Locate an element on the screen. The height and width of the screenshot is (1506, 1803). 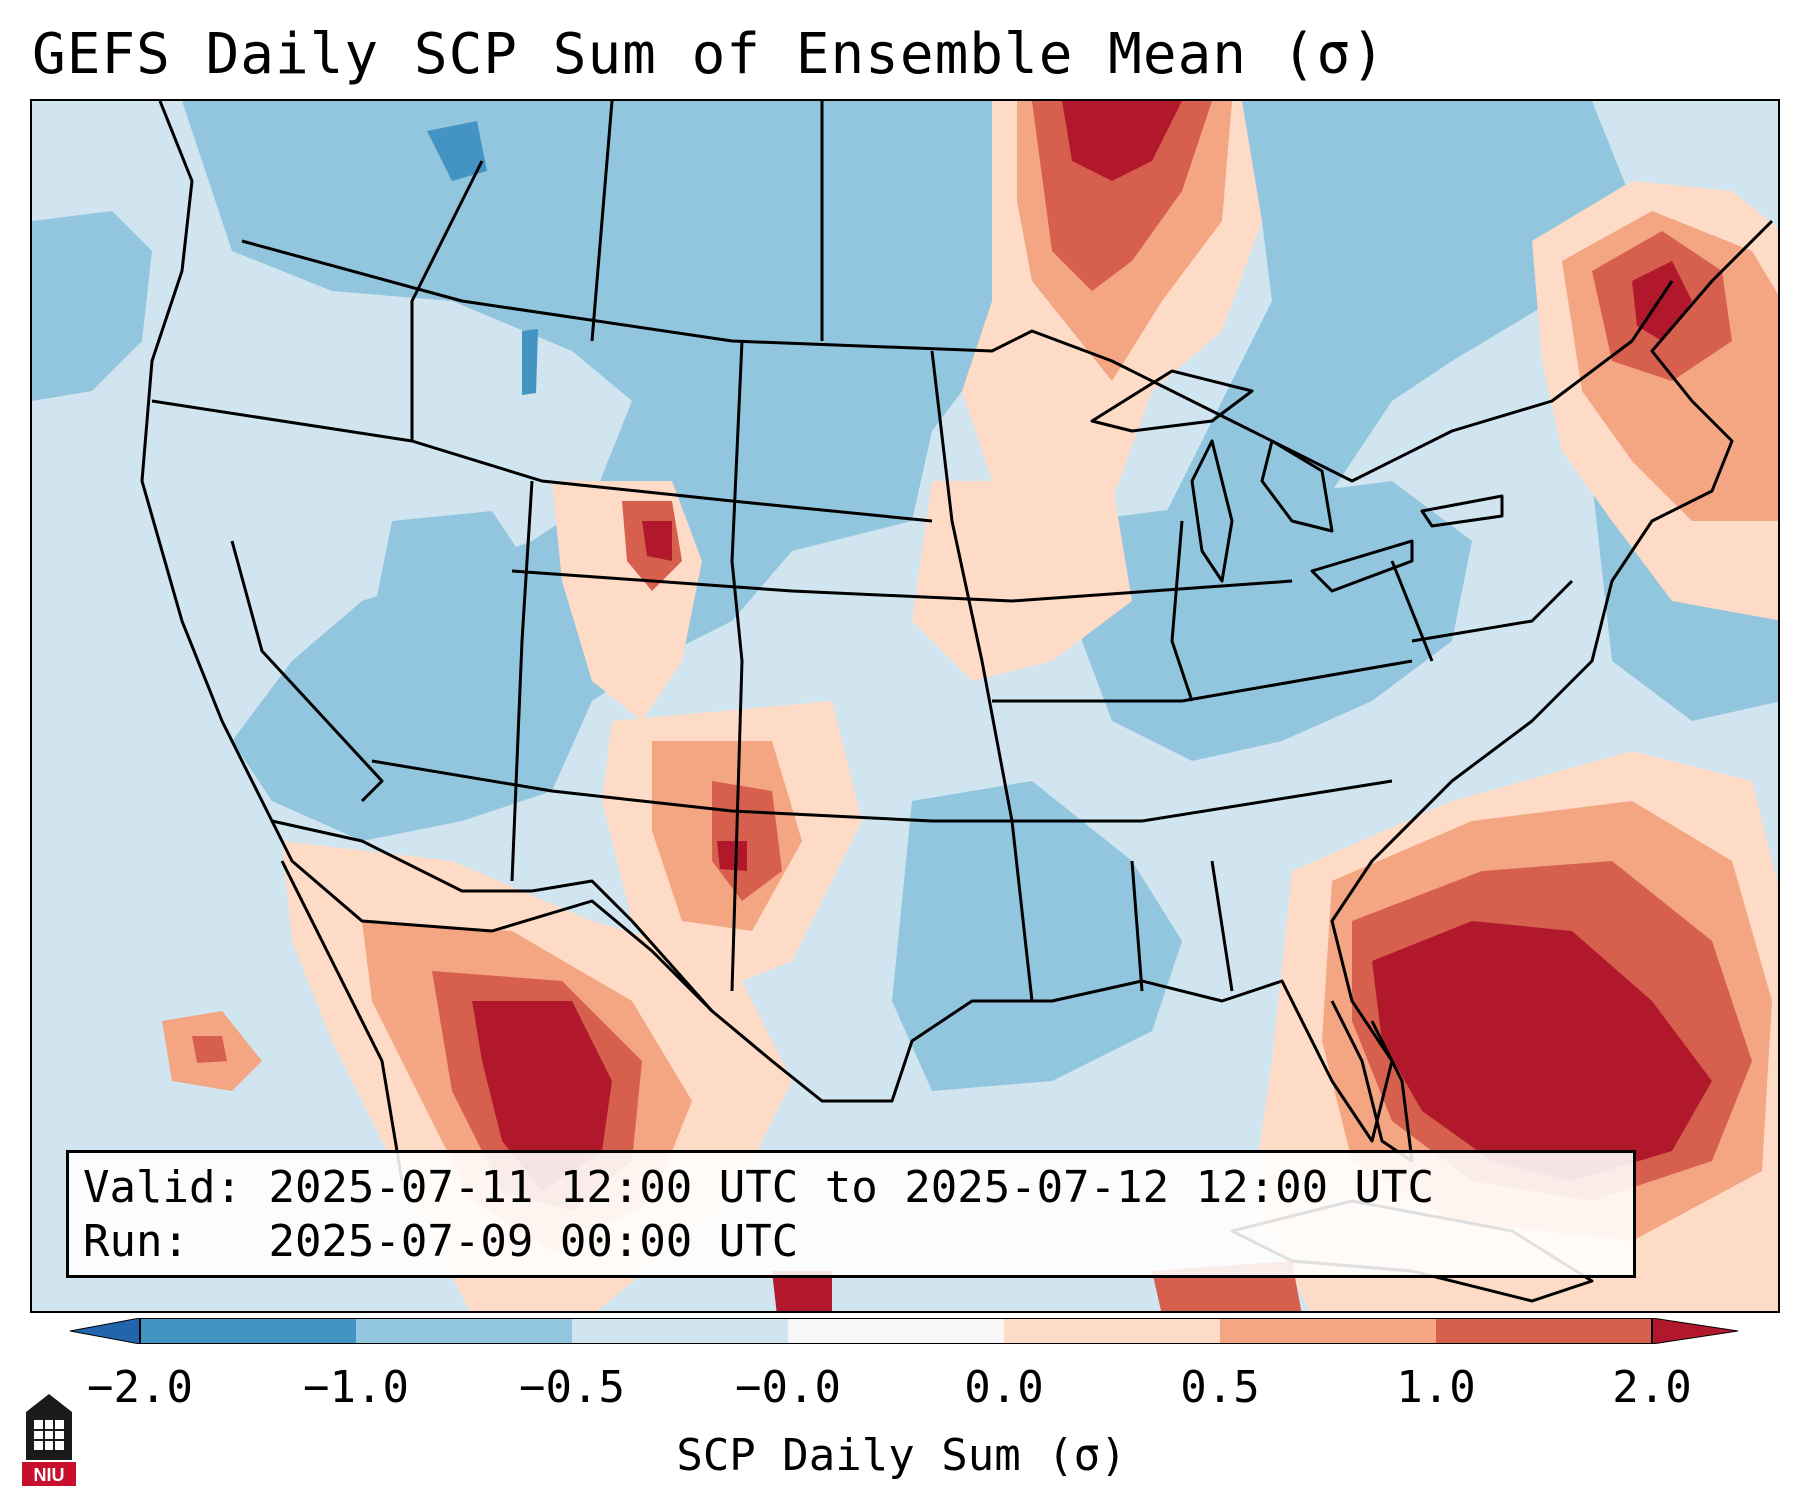
tick-label: 2.0 is located at coordinates (1652, 1387).